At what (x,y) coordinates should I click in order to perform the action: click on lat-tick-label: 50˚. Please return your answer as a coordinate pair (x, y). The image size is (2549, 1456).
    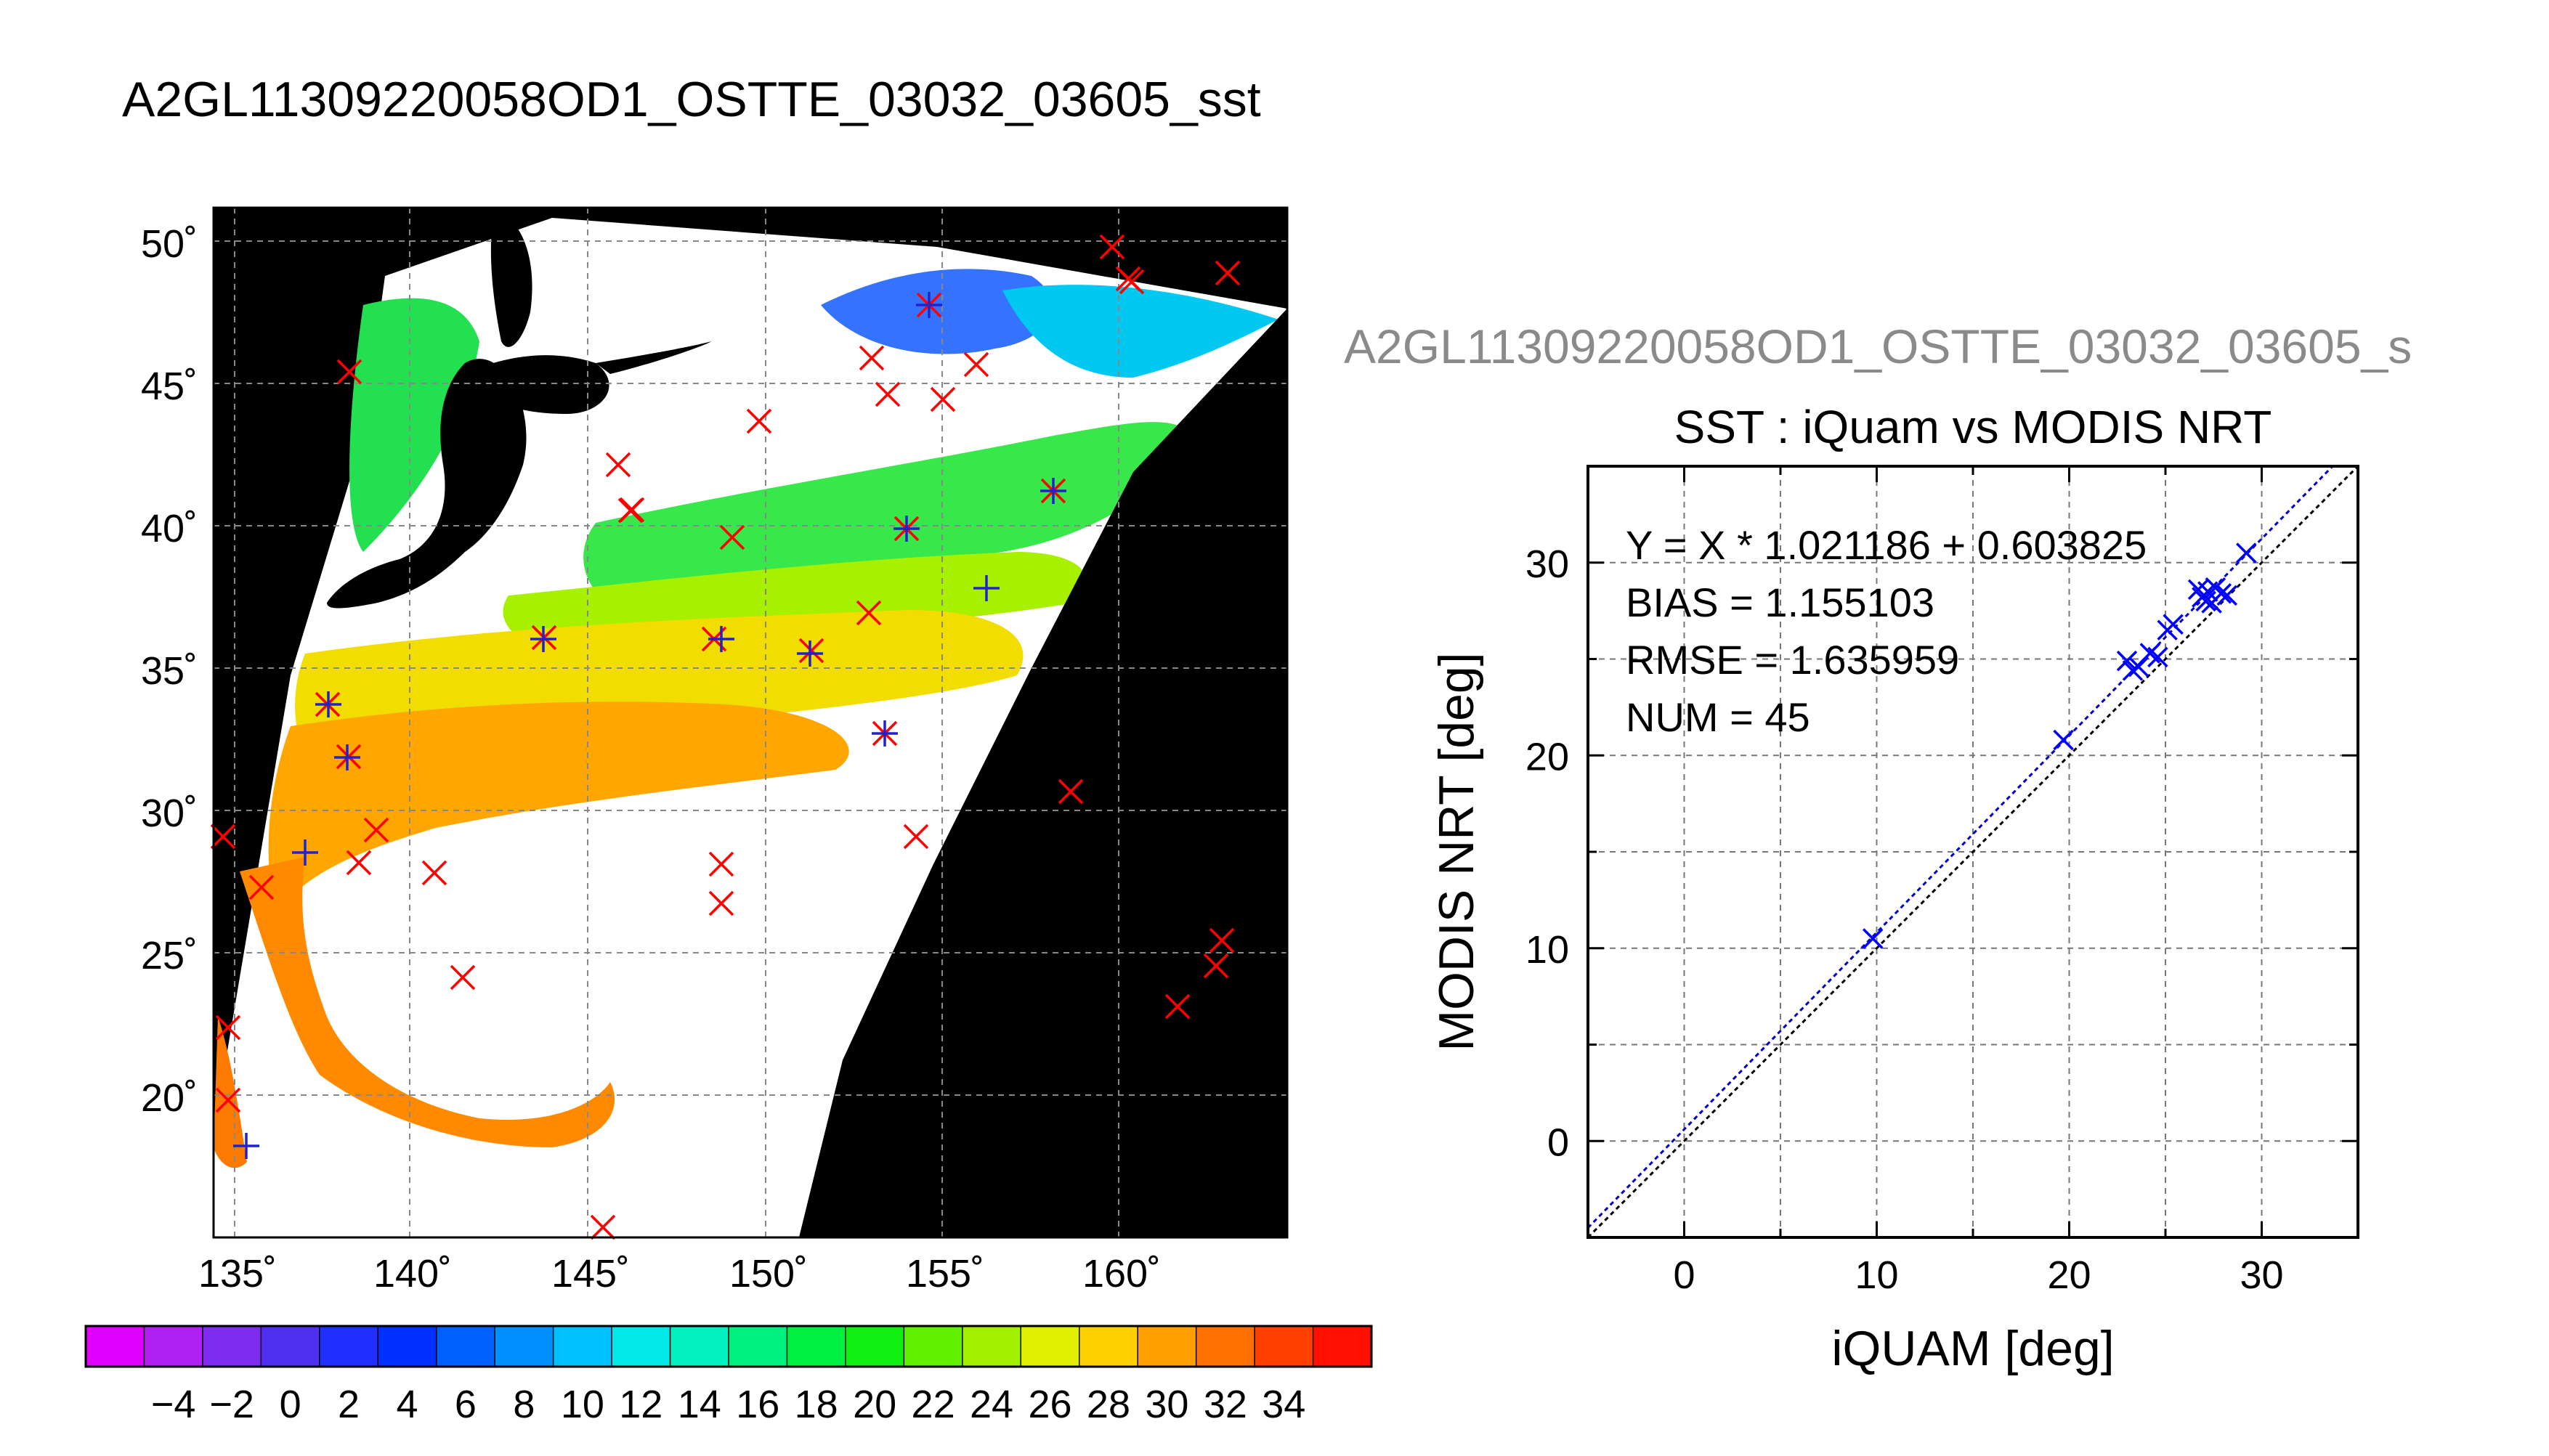
    Looking at the image, I should click on (170, 244).